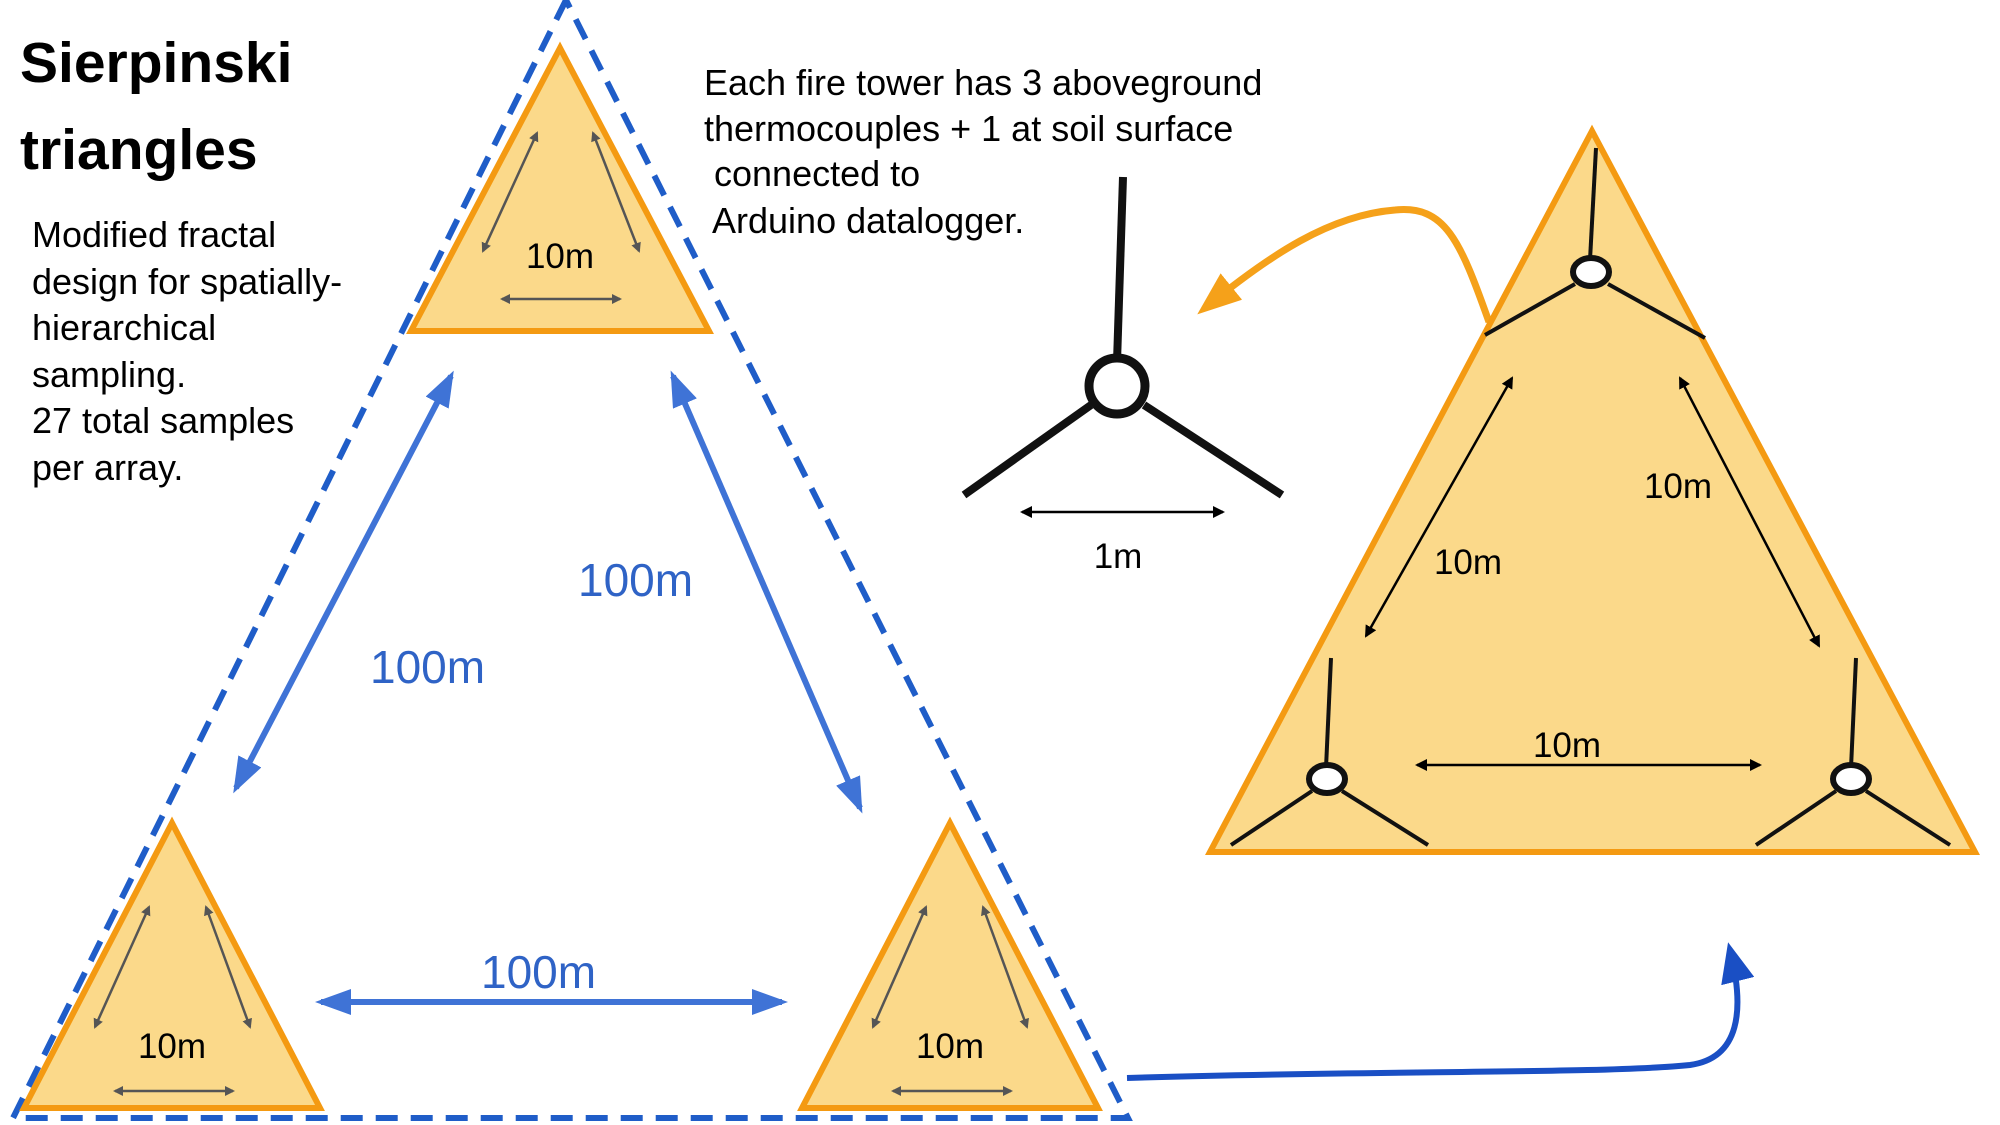 The image size is (2000, 1125). What do you see at coordinates (766, 592) in the screenshot?
I see `right-spacing-arrow` at bounding box center [766, 592].